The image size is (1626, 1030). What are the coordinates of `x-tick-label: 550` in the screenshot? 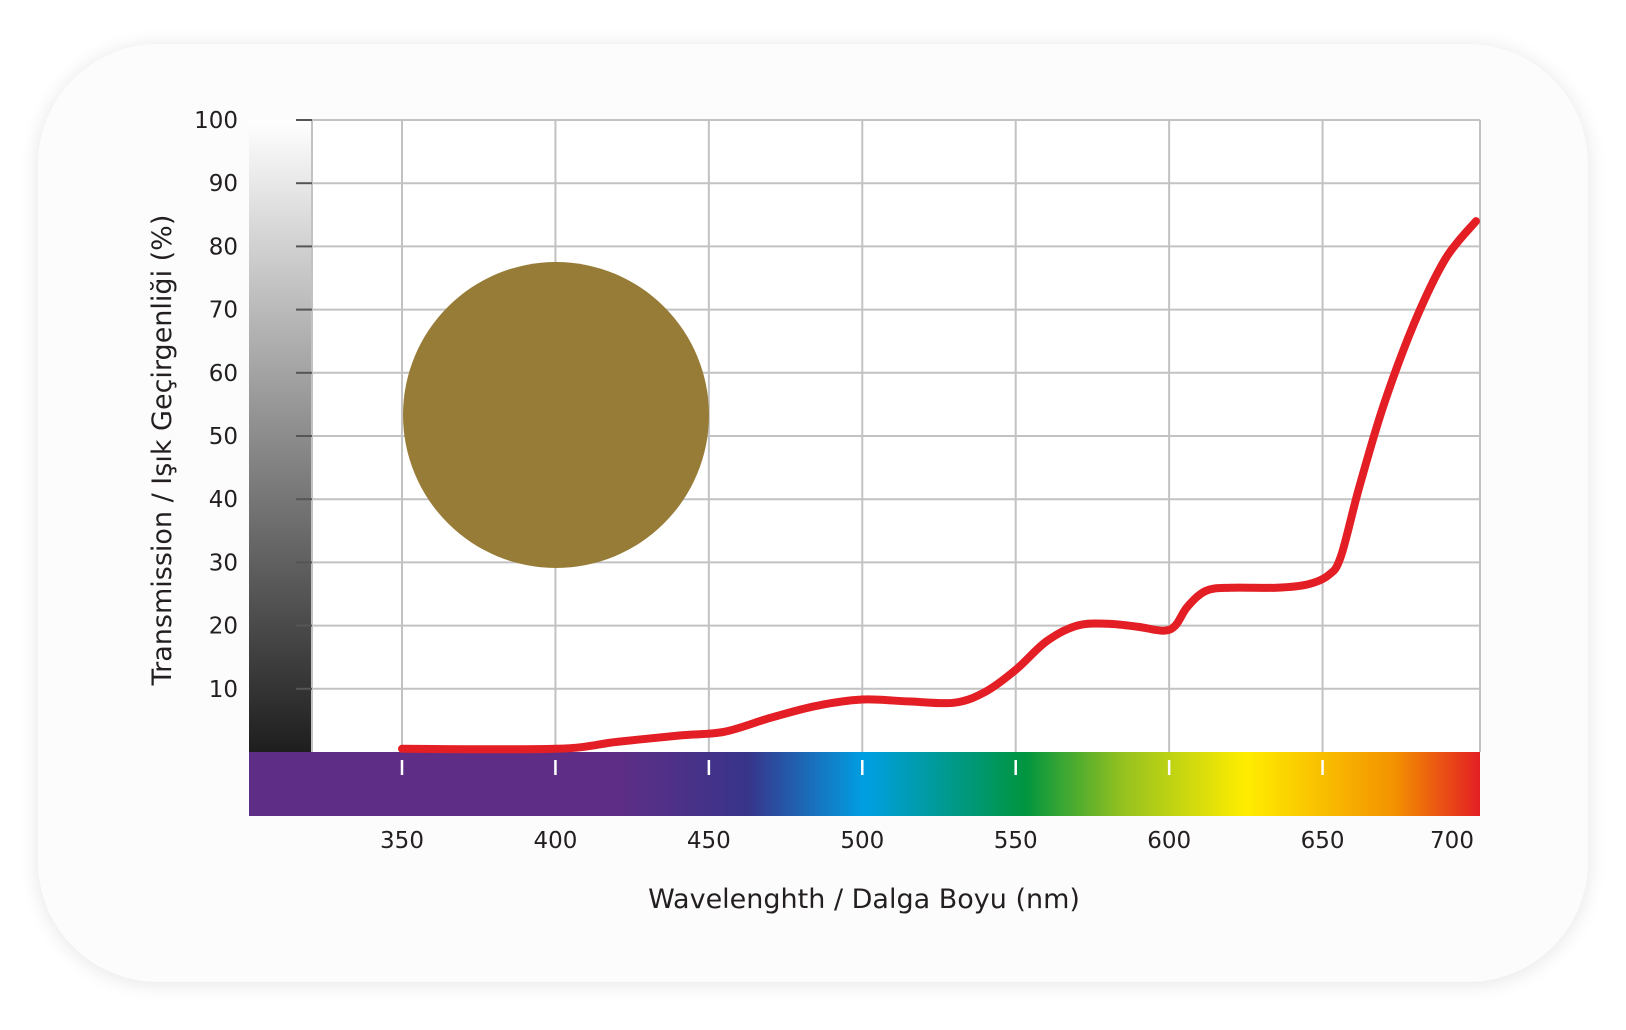 It's located at (1016, 841).